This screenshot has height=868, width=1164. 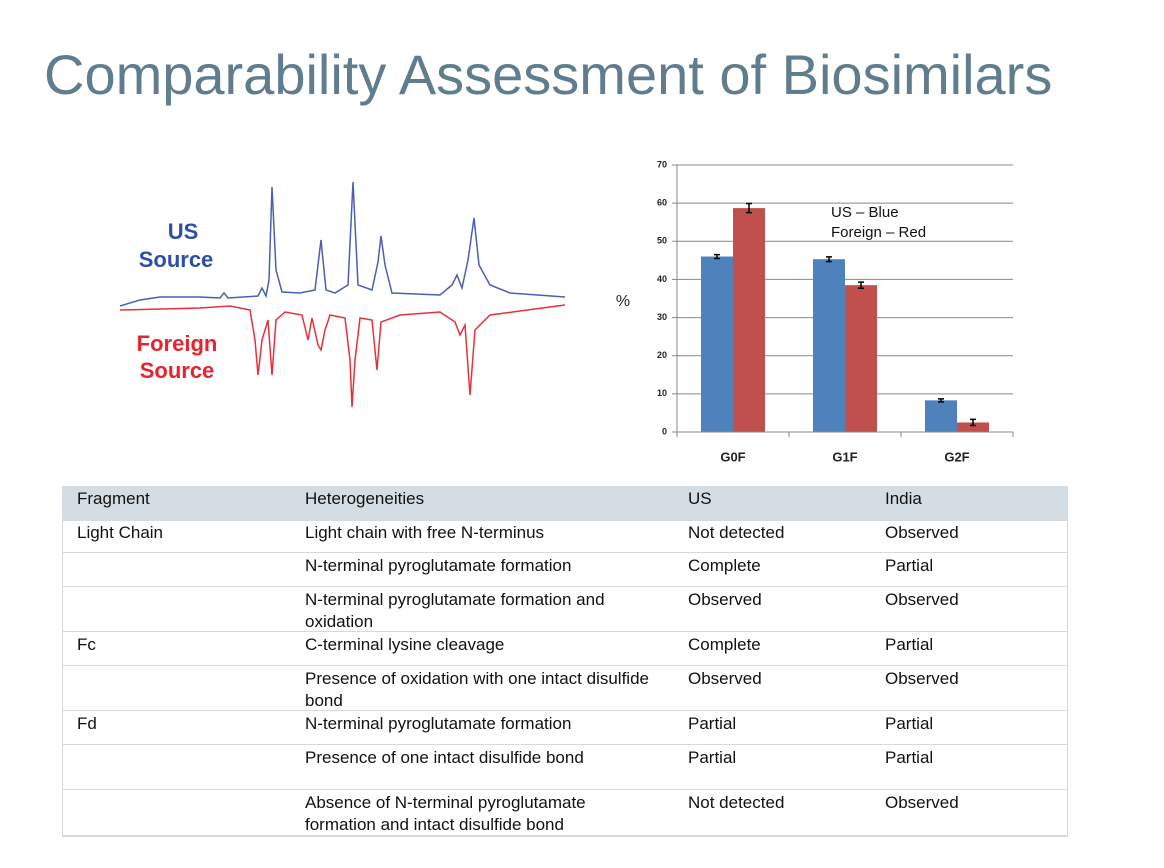 What do you see at coordinates (662, 203) in the screenshot?
I see `y-tick-label: 60` at bounding box center [662, 203].